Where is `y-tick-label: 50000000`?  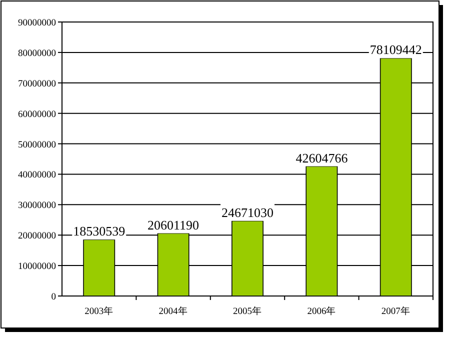
y-tick-label: 50000000 is located at coordinates (37, 145).